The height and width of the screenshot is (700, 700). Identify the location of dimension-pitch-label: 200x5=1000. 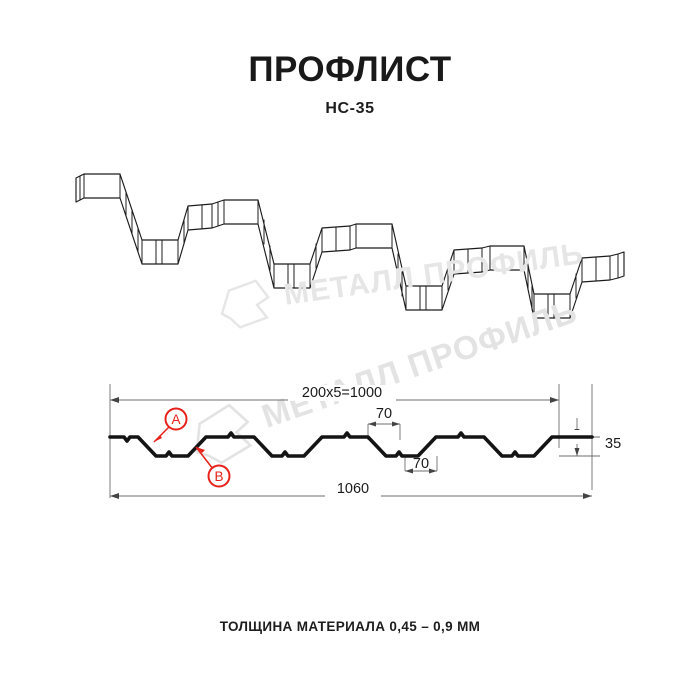
(342, 393).